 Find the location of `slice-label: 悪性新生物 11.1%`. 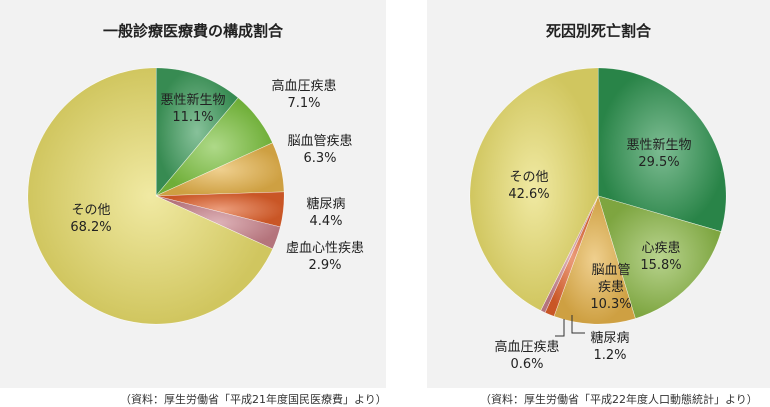

slice-label: 悪性新生物 11.1% is located at coordinates (192, 108).